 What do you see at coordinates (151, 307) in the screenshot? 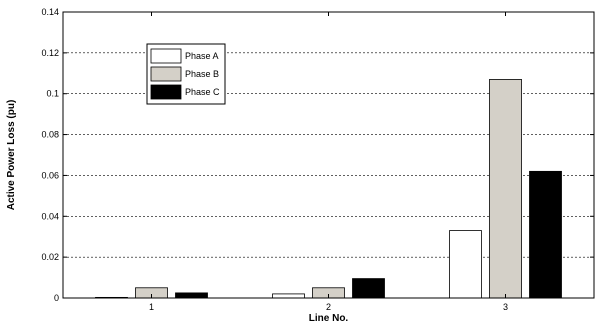
I see `x-tick-label: 1` at bounding box center [151, 307].